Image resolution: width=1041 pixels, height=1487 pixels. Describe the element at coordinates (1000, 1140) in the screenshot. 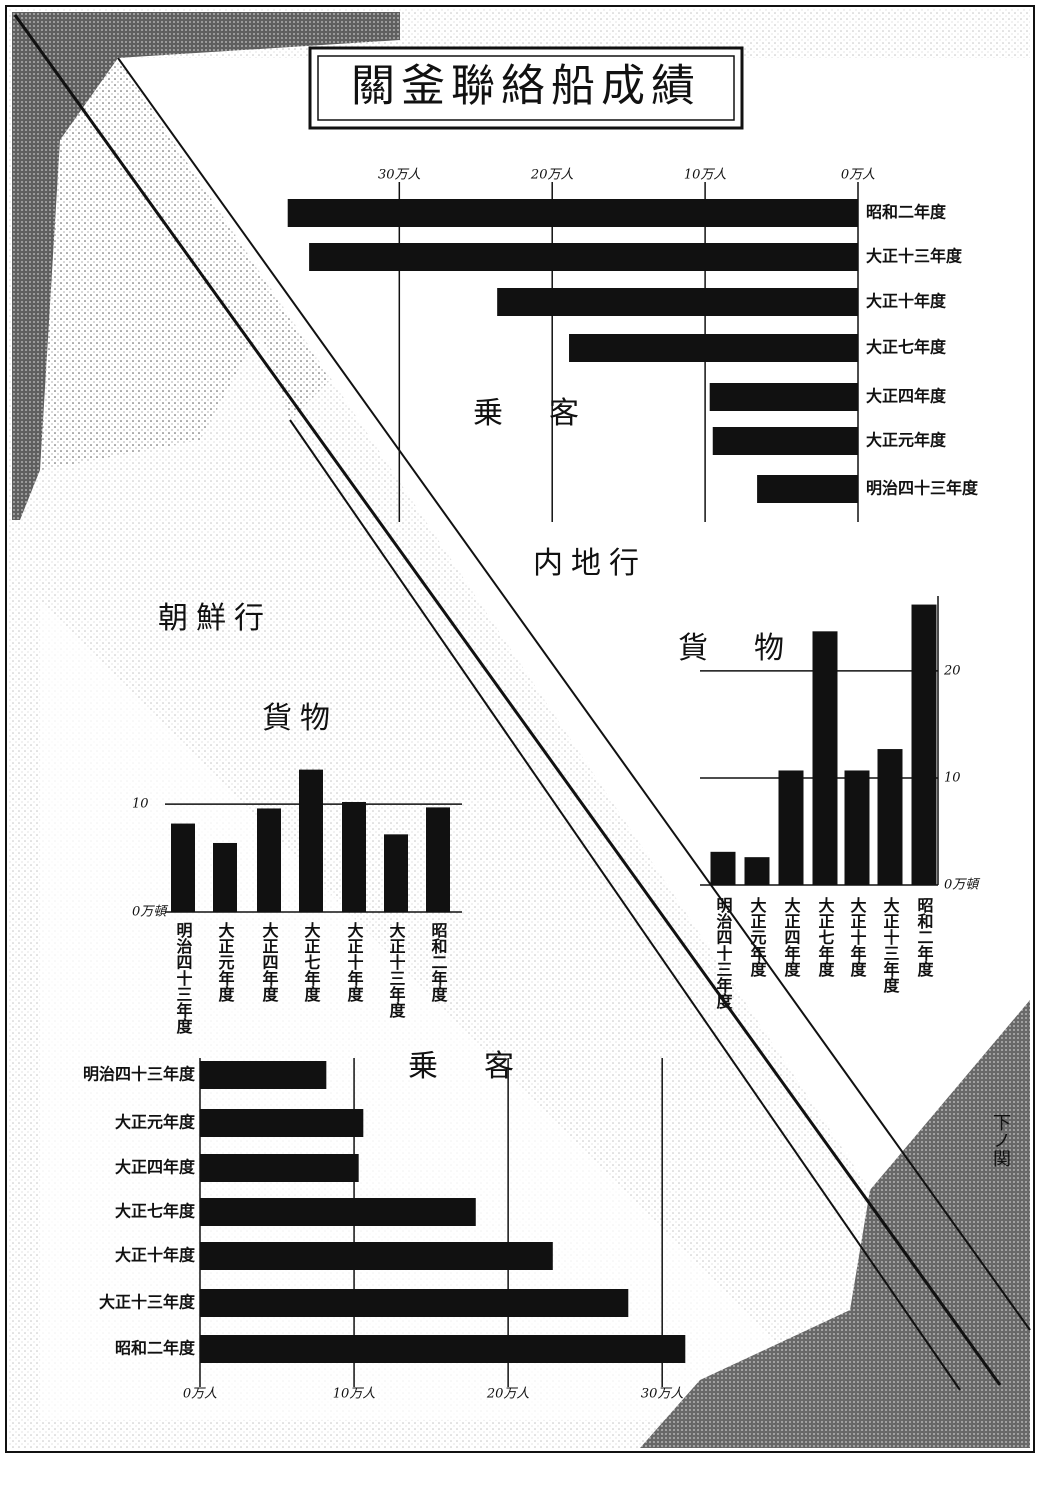

I see `place-label: 下ノ関` at that location.